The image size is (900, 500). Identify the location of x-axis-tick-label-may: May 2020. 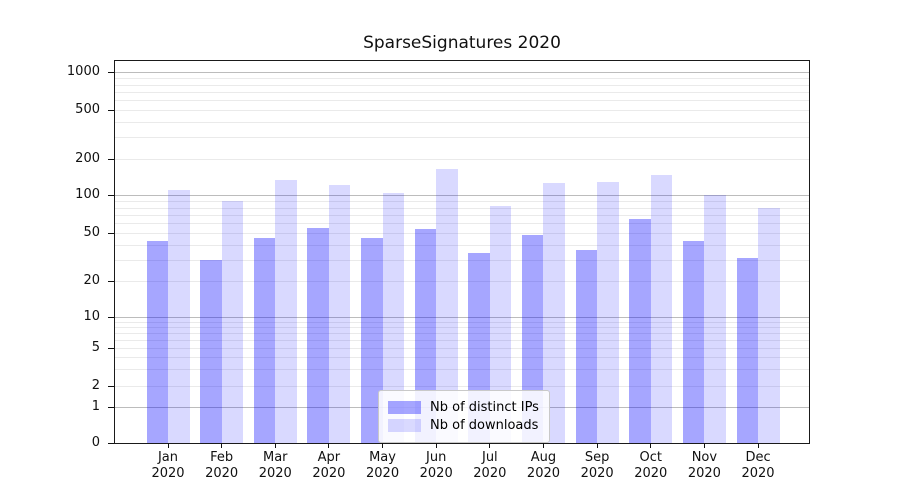
(383, 466).